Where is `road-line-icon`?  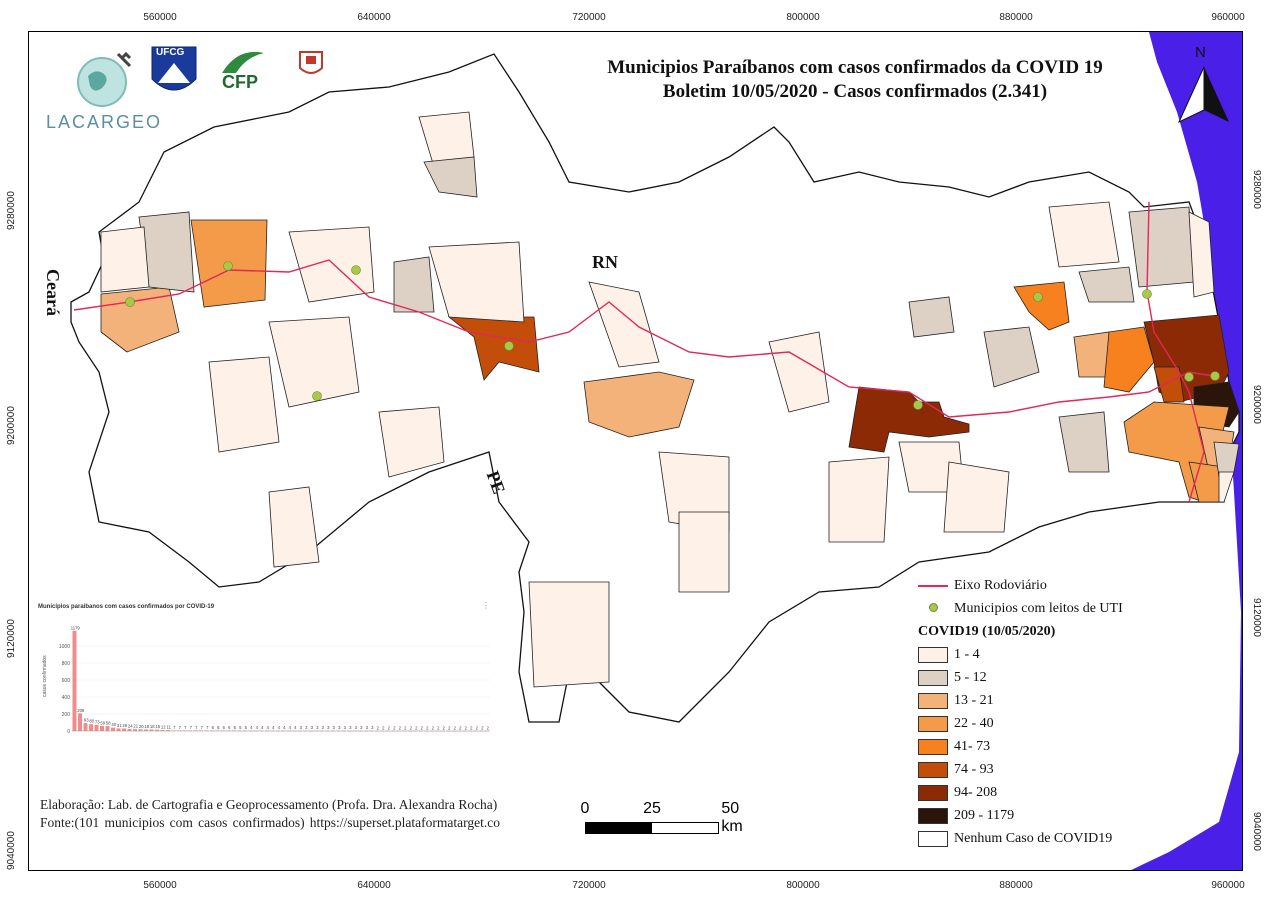
road-line-icon is located at coordinates (933, 585).